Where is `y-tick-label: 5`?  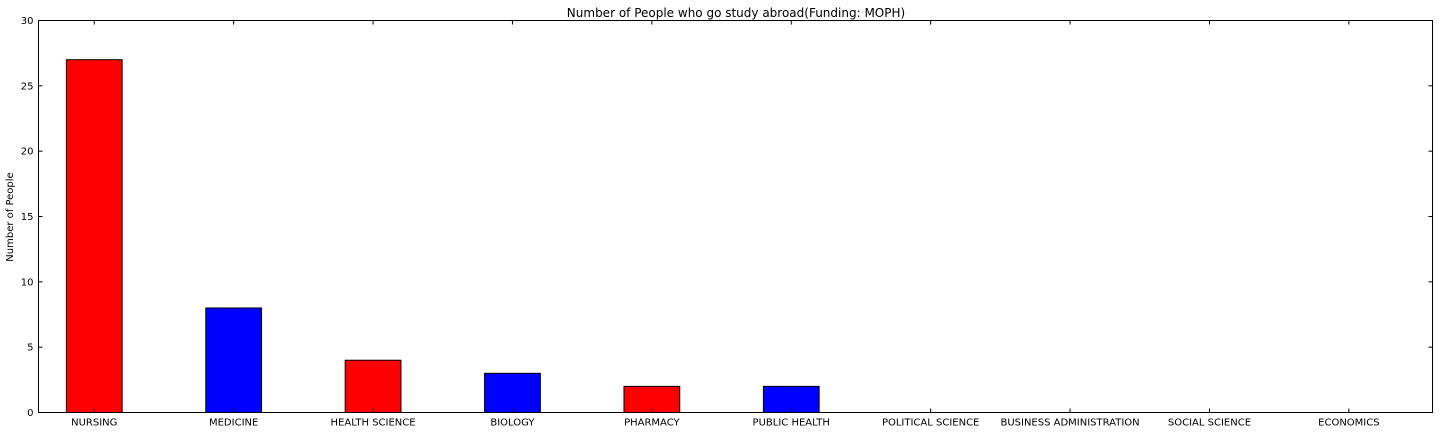
y-tick-label: 5 is located at coordinates (30, 348).